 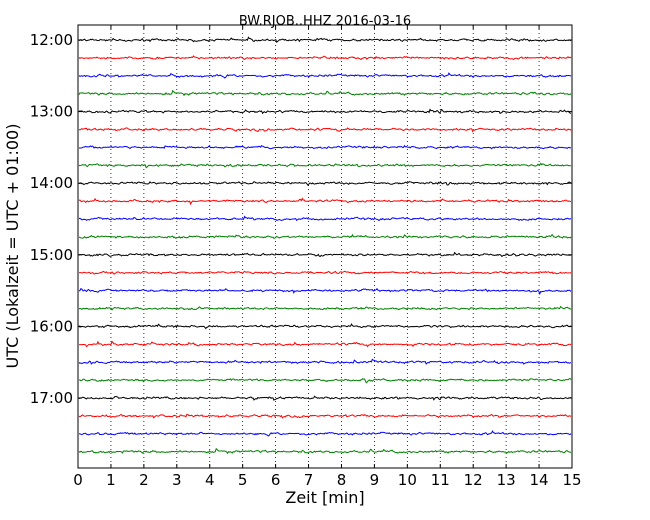 I want to click on x-tick-label: 3, so click(x=177, y=480).